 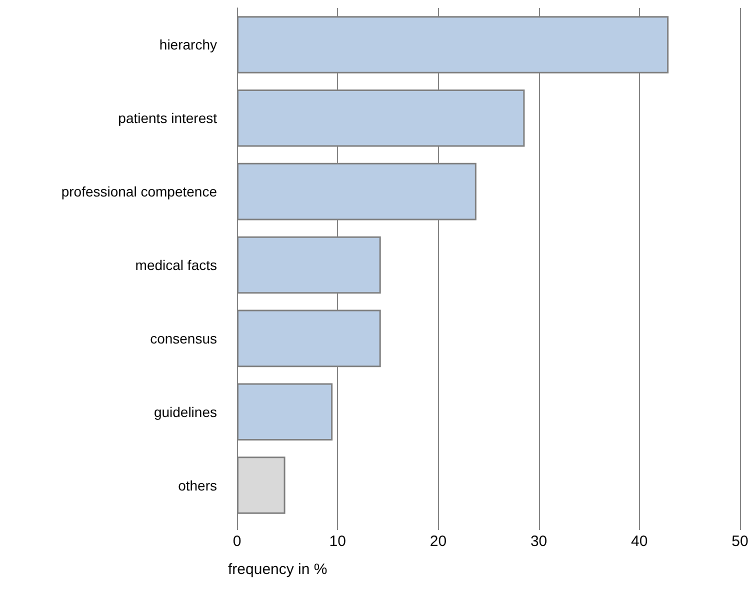 What do you see at coordinates (139, 192) in the screenshot?
I see `y-tick-label: professional competence` at bounding box center [139, 192].